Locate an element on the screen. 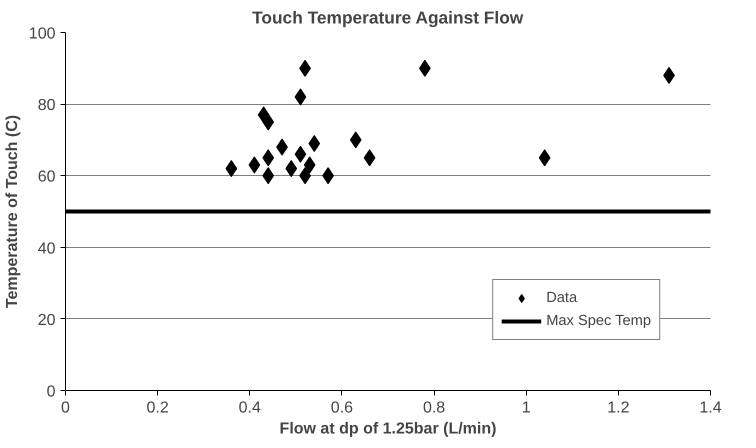 Image resolution: width=756 pixels, height=448 pixels. legend-label: Max Spec Temp is located at coordinates (598, 321).